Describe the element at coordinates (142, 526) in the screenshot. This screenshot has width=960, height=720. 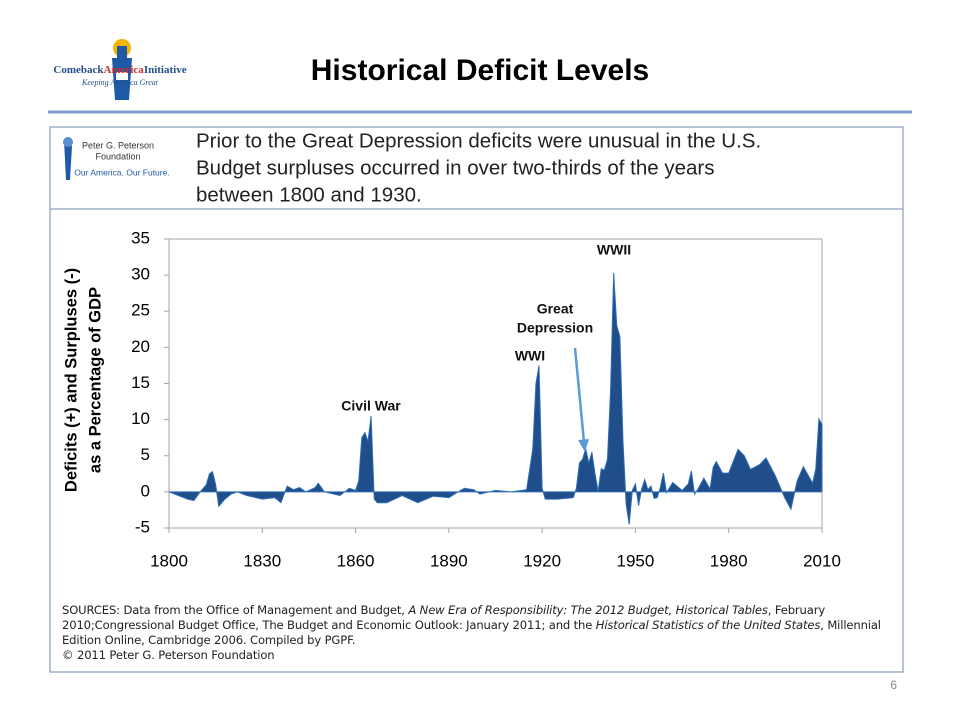
I see `y-tick-label: -5` at that location.